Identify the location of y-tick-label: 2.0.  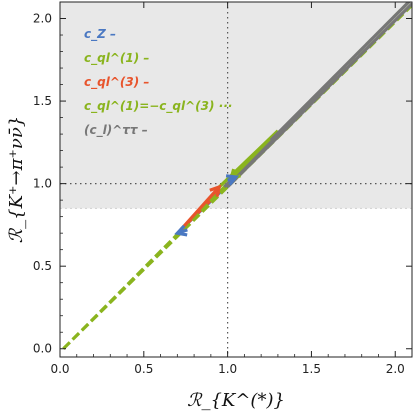
(42, 19).